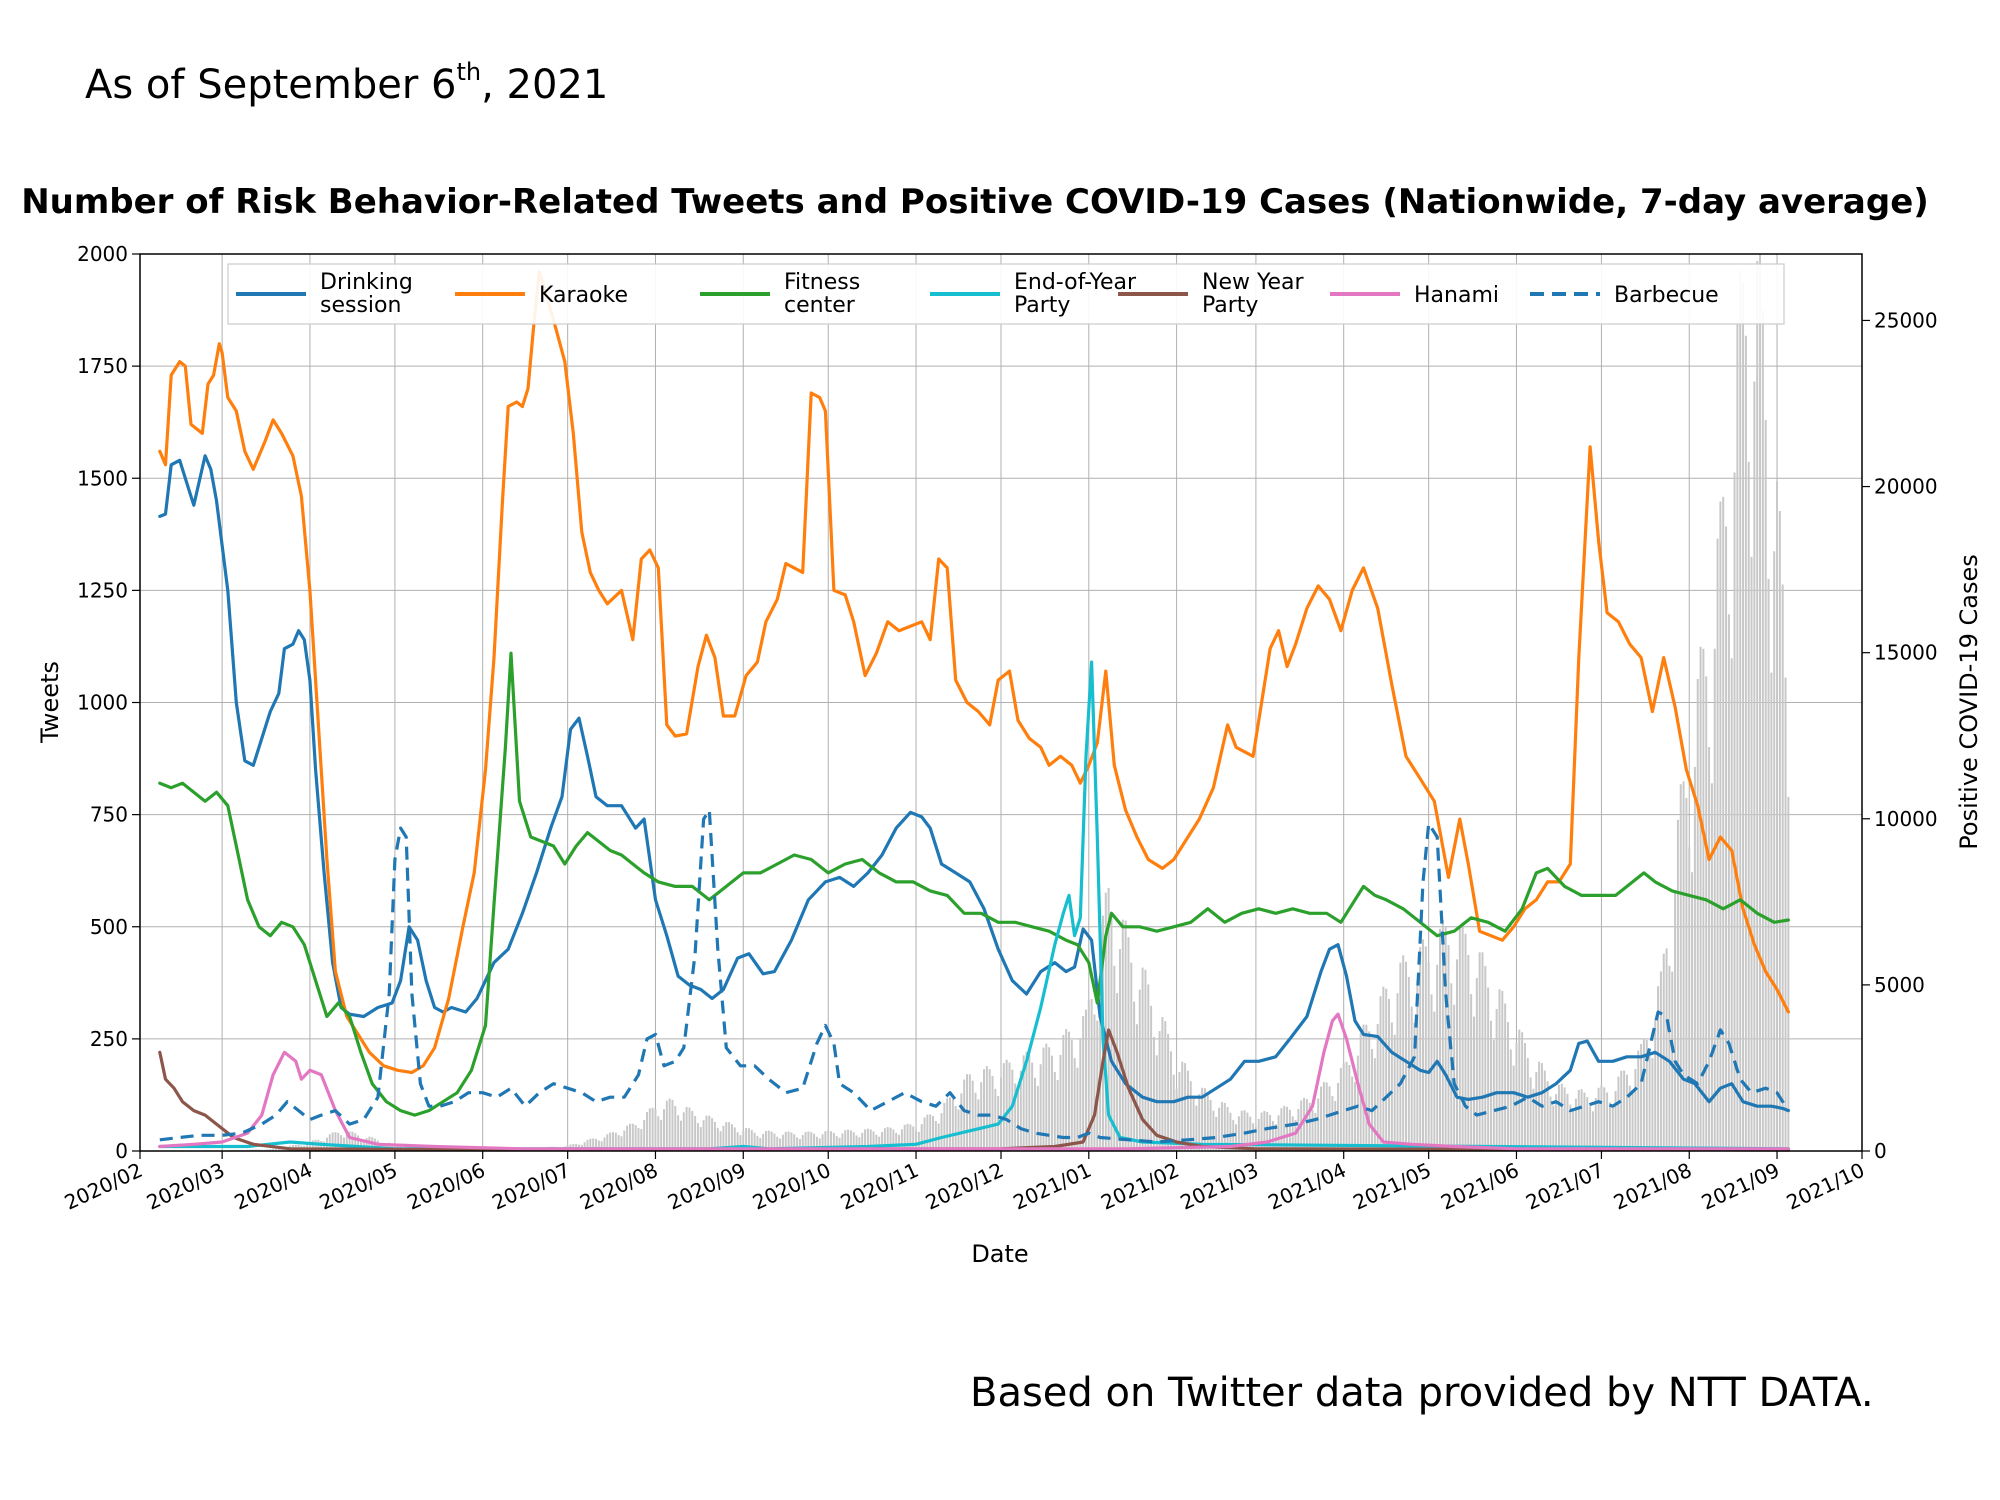  Describe the element at coordinates (1652, 1186) in the screenshot. I see `x-tick-label: 2021/08` at that location.